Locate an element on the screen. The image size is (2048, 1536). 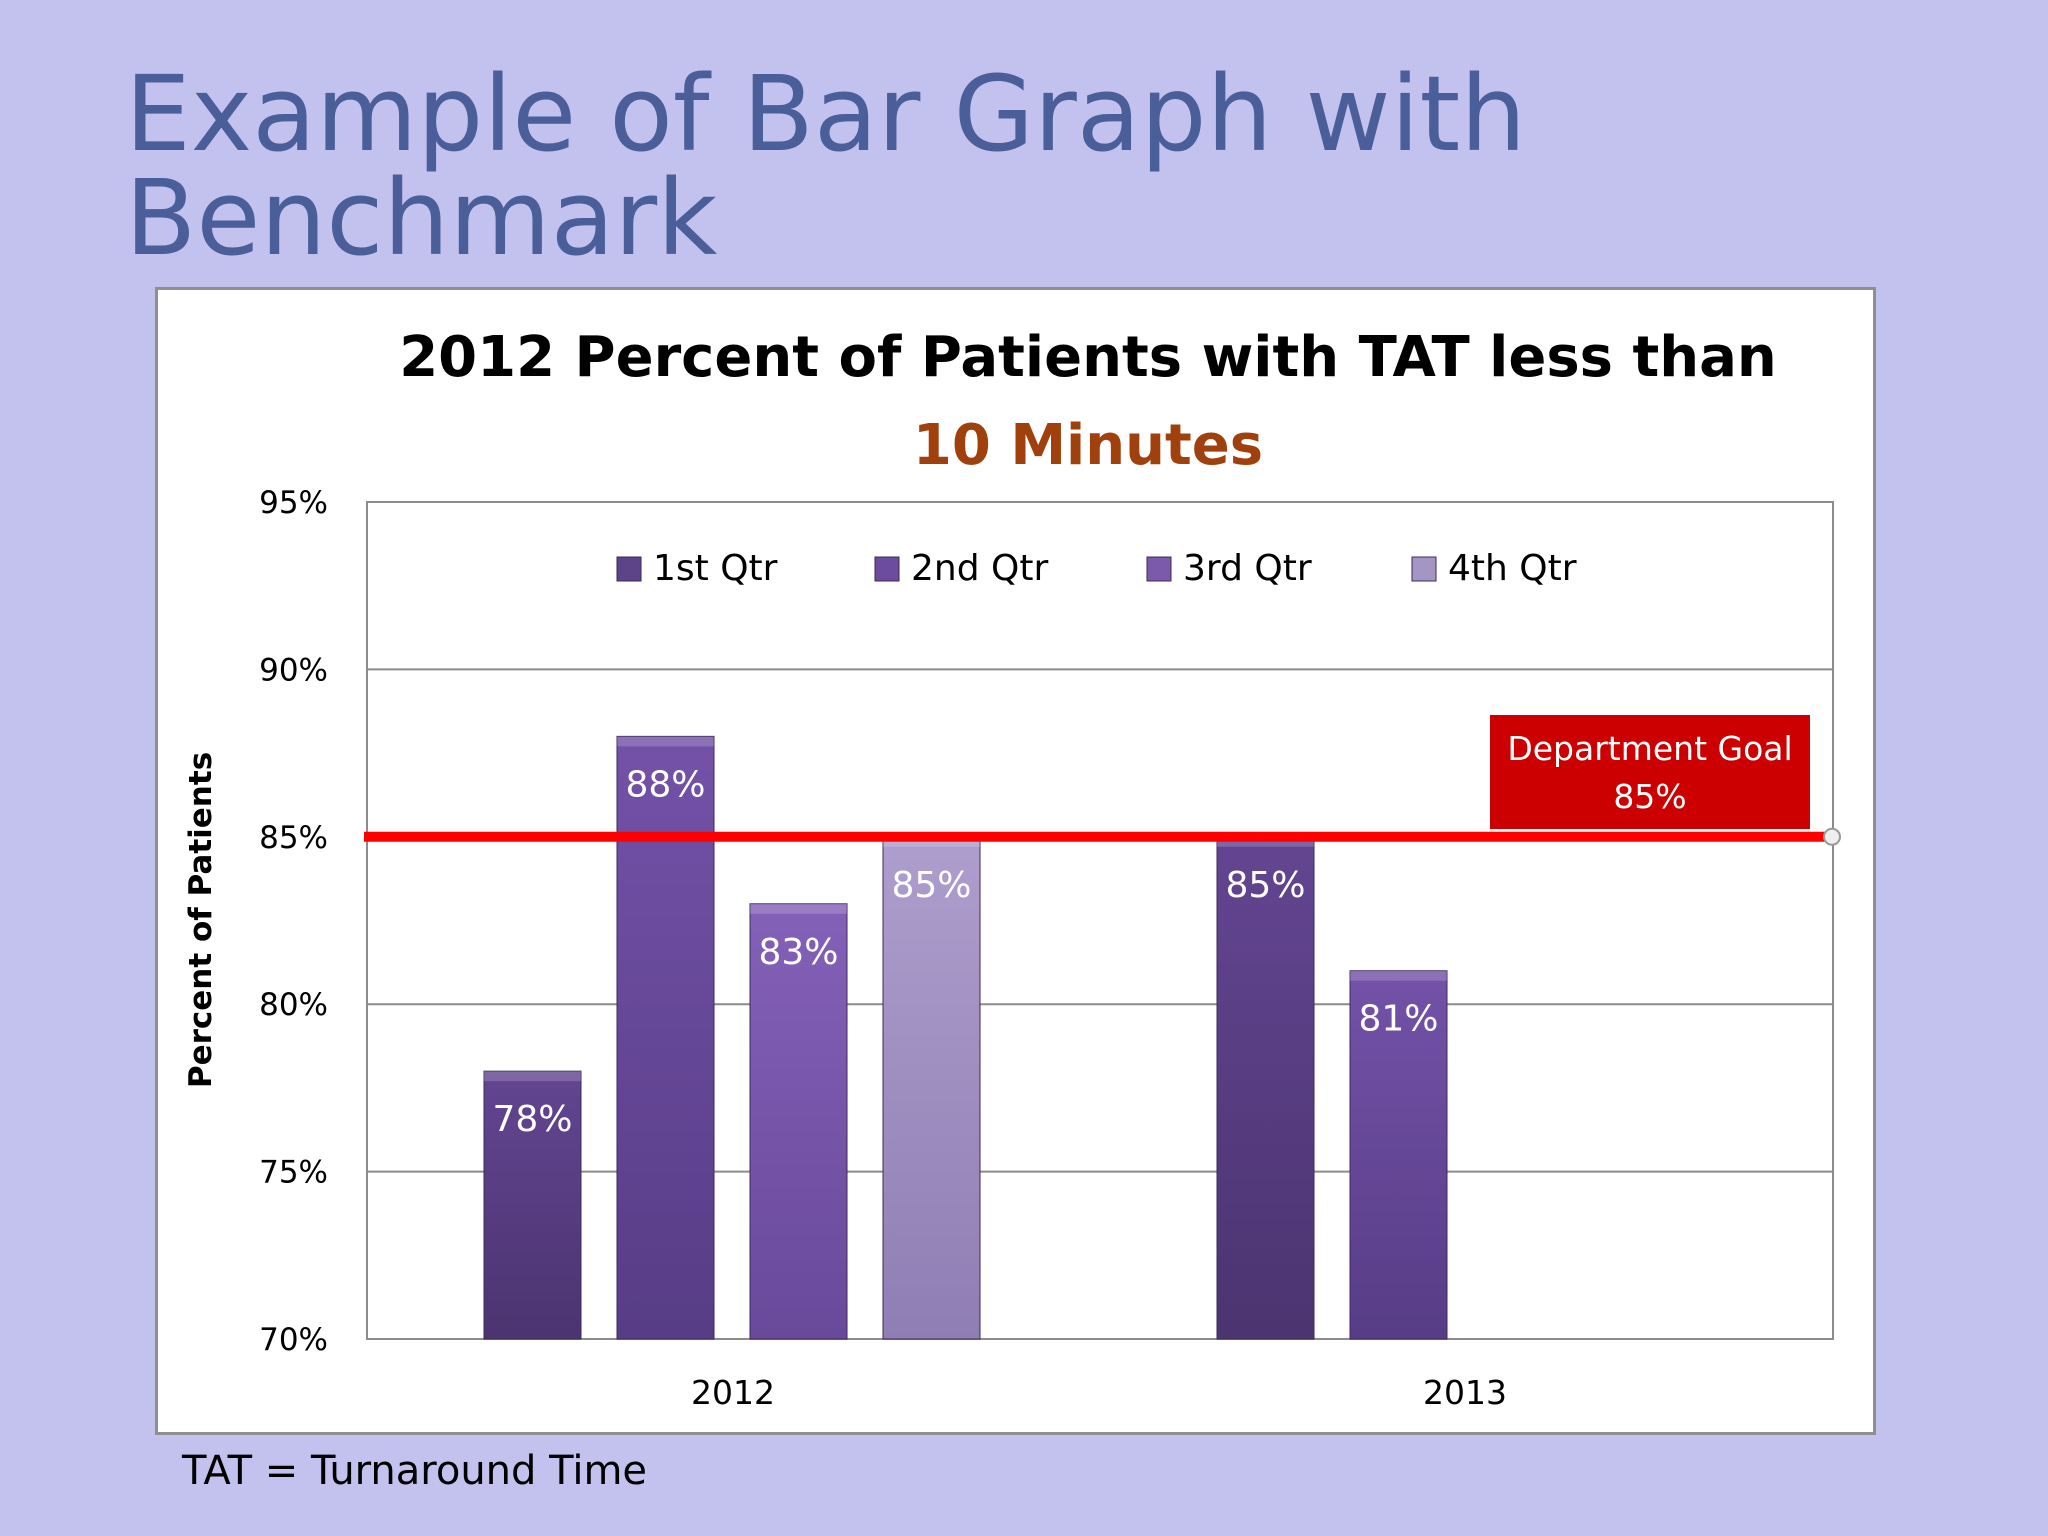
legend-label-1: 1st Qtr is located at coordinates (715, 568).